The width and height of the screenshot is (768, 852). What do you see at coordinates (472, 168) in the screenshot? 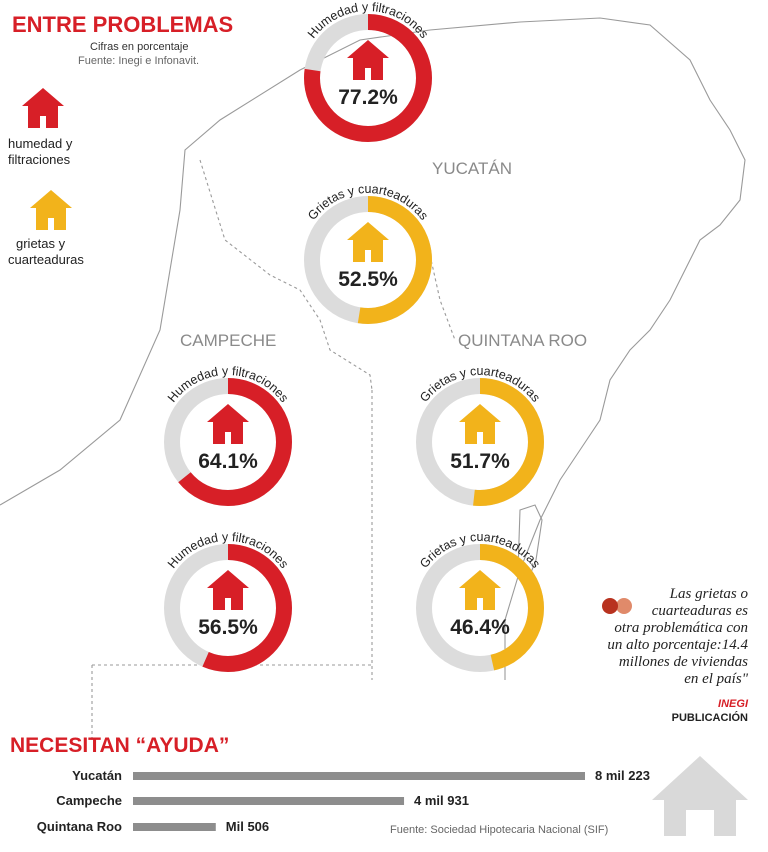
I see `state-label-yucatan: YUCATÁN` at bounding box center [472, 168].